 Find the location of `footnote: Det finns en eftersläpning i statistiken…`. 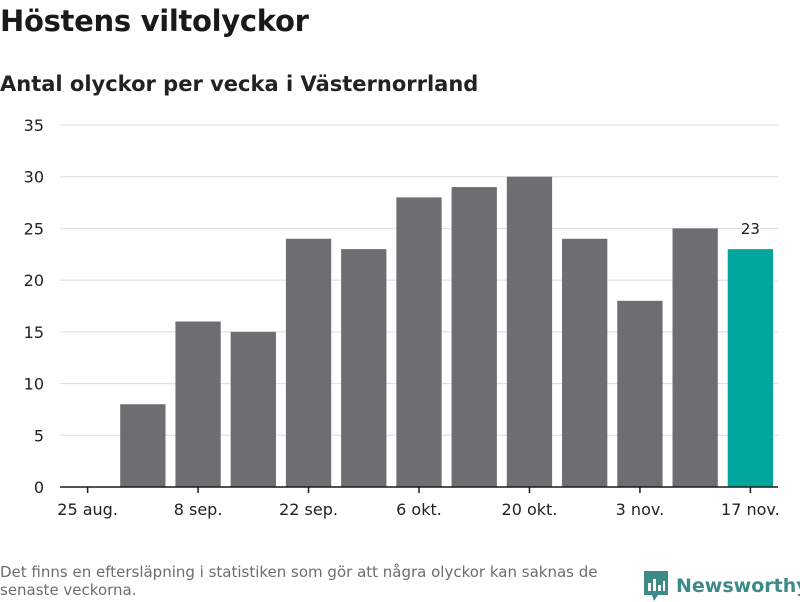

footnote: Det finns en eftersläpning i statistiken… is located at coordinates (299, 581).